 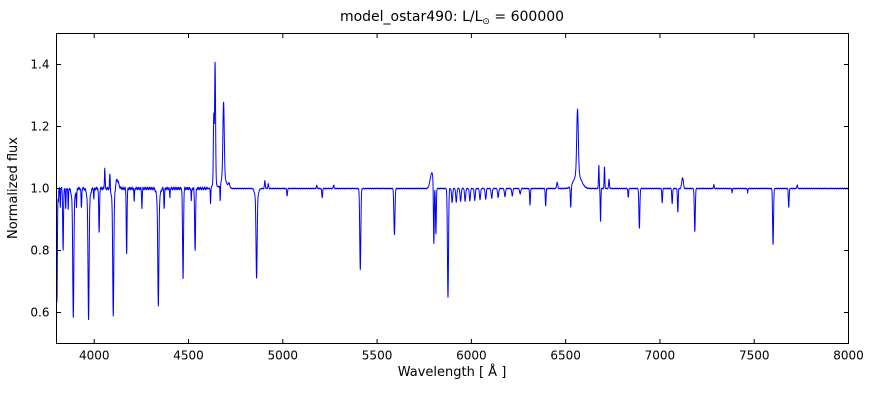 What do you see at coordinates (94, 356) in the screenshot?
I see `x-tick-label: 4000` at bounding box center [94, 356].